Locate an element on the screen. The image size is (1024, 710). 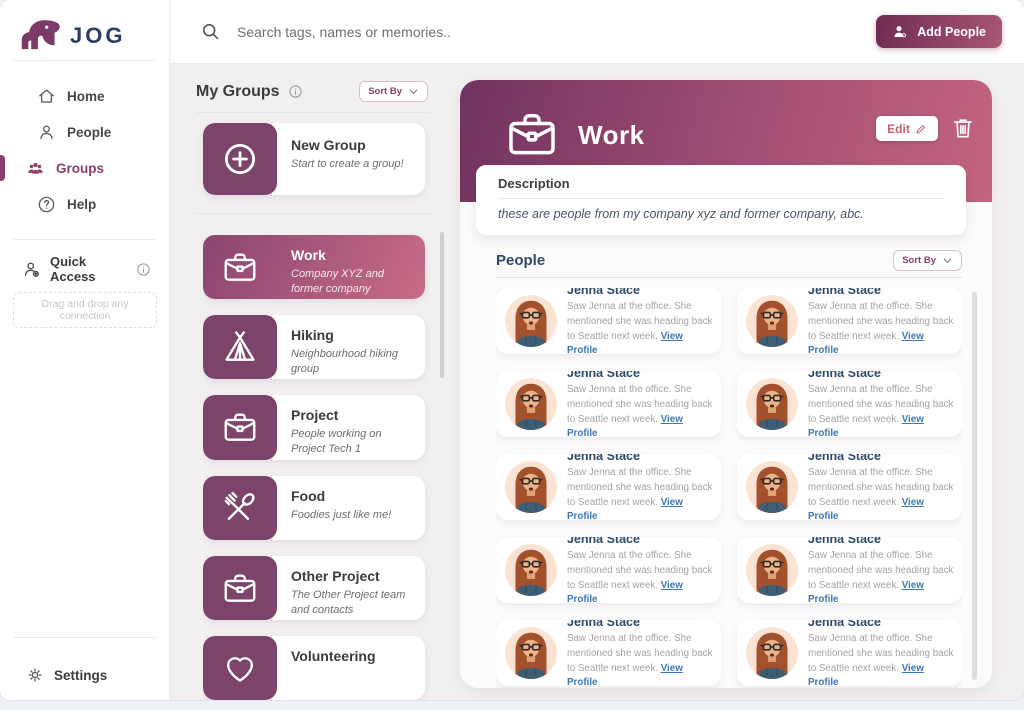
groups-scrollbar is located at coordinates (442, 305).